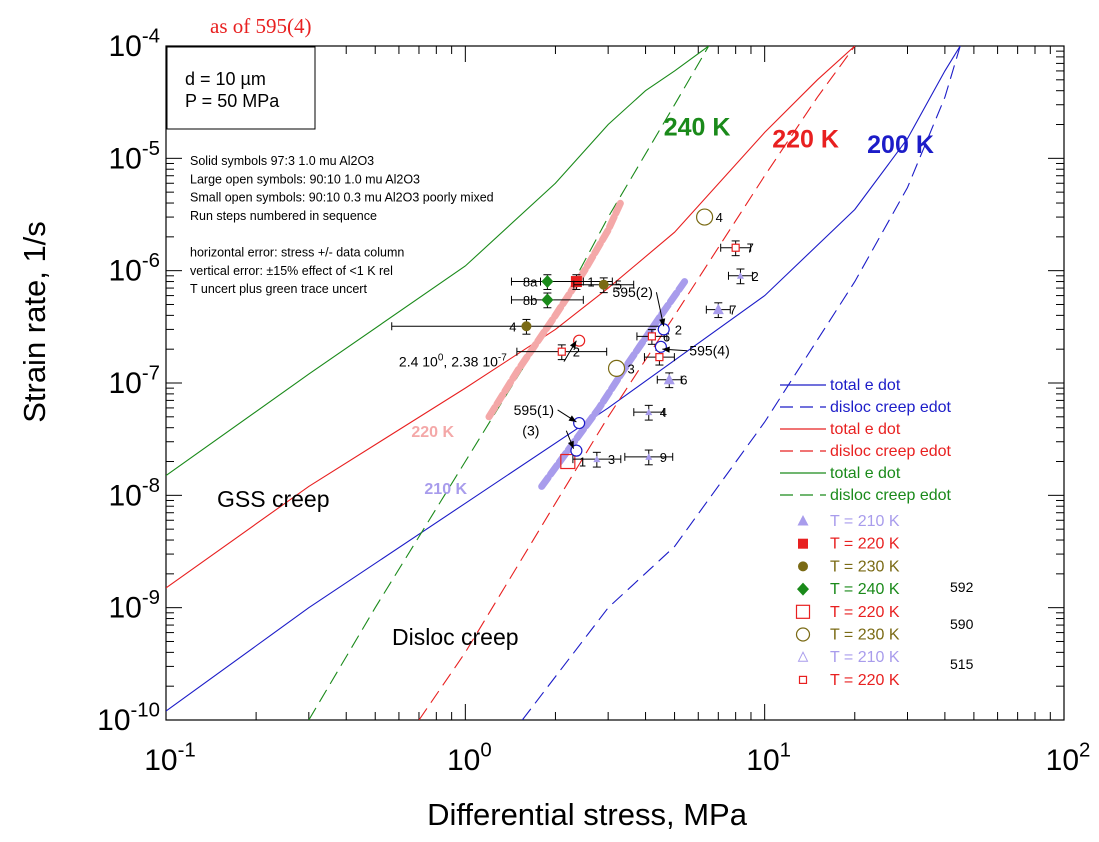 The width and height of the screenshot is (1099, 842). What do you see at coordinates (618, 285) in the screenshot?
I see `point-label: 5` at bounding box center [618, 285].